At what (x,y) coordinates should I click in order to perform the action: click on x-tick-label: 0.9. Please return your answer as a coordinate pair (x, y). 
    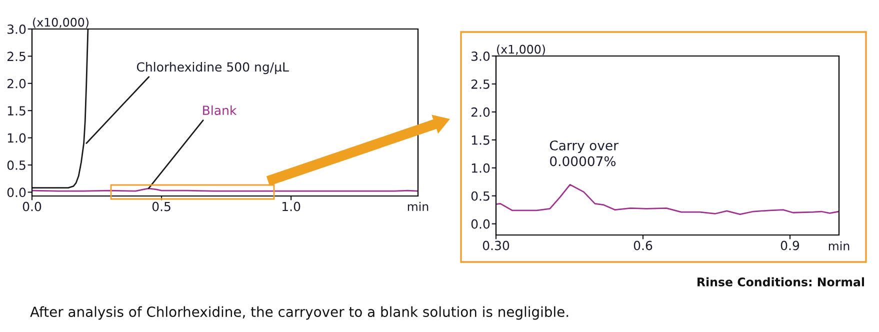
    Looking at the image, I should click on (790, 245).